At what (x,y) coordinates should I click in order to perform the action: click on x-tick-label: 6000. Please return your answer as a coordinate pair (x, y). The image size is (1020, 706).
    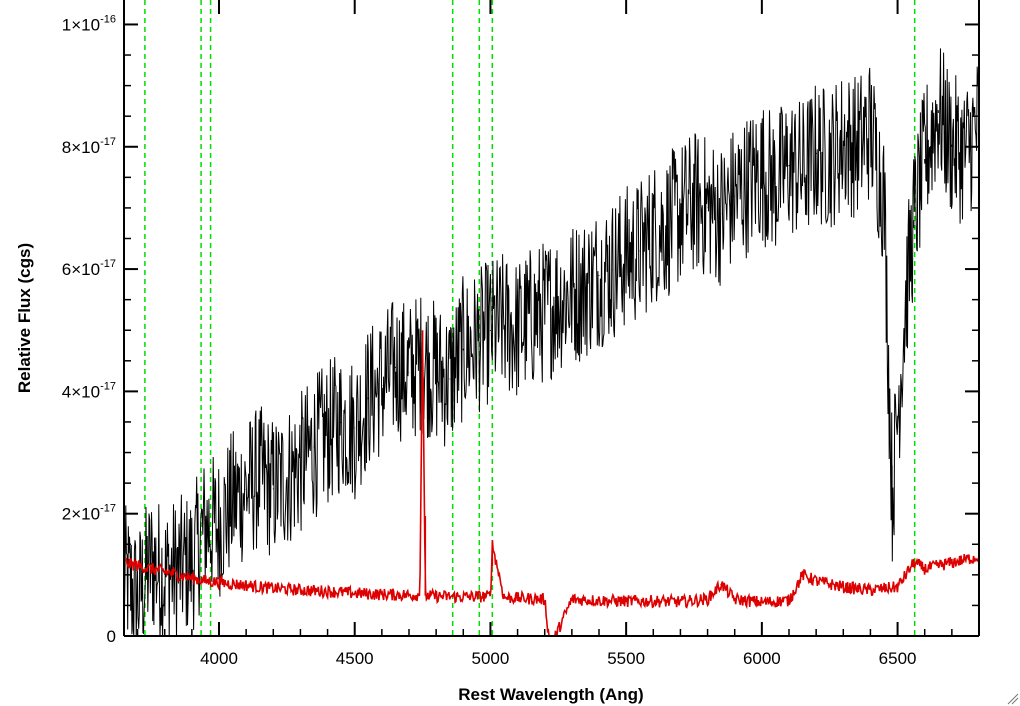
    Looking at the image, I should click on (762, 658).